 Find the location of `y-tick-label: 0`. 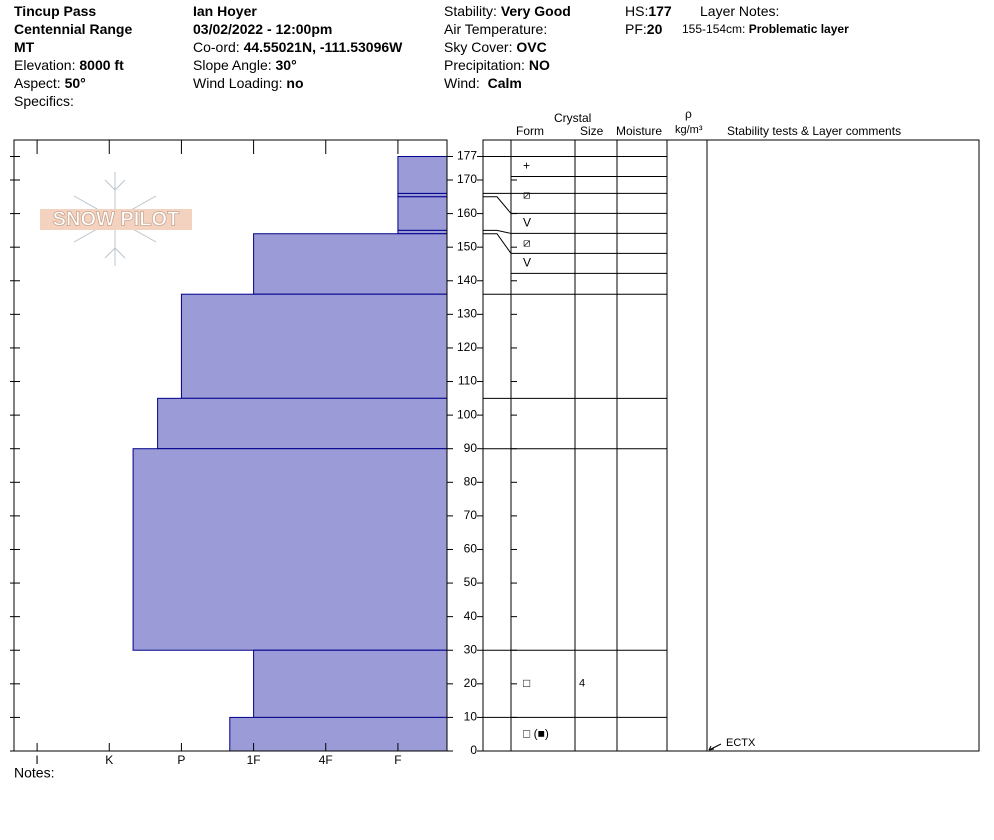

y-tick-label: 0 is located at coordinates (473, 750).